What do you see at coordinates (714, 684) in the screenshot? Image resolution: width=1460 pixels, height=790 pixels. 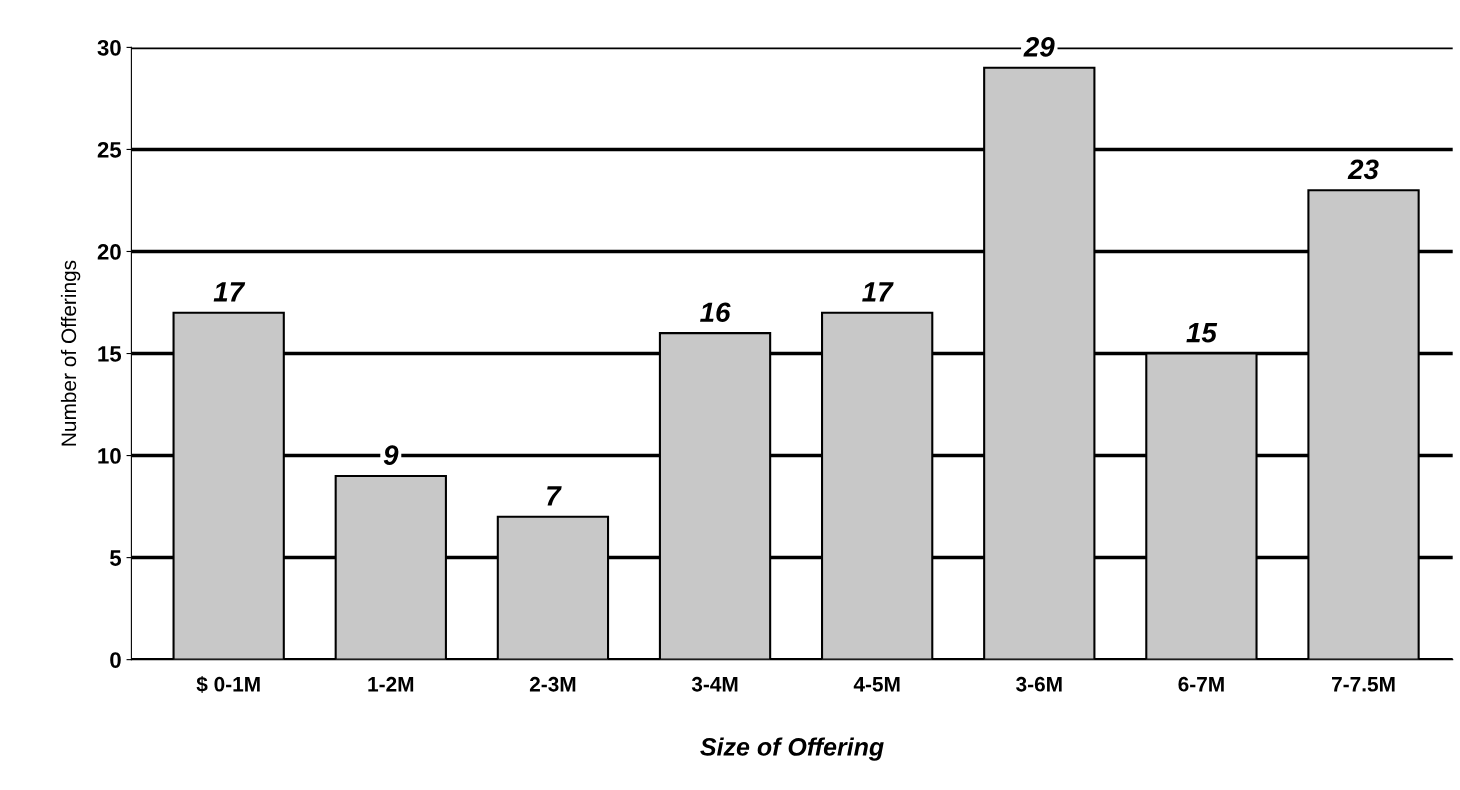 I see `x-tick-label: 3-4M` at bounding box center [714, 684].